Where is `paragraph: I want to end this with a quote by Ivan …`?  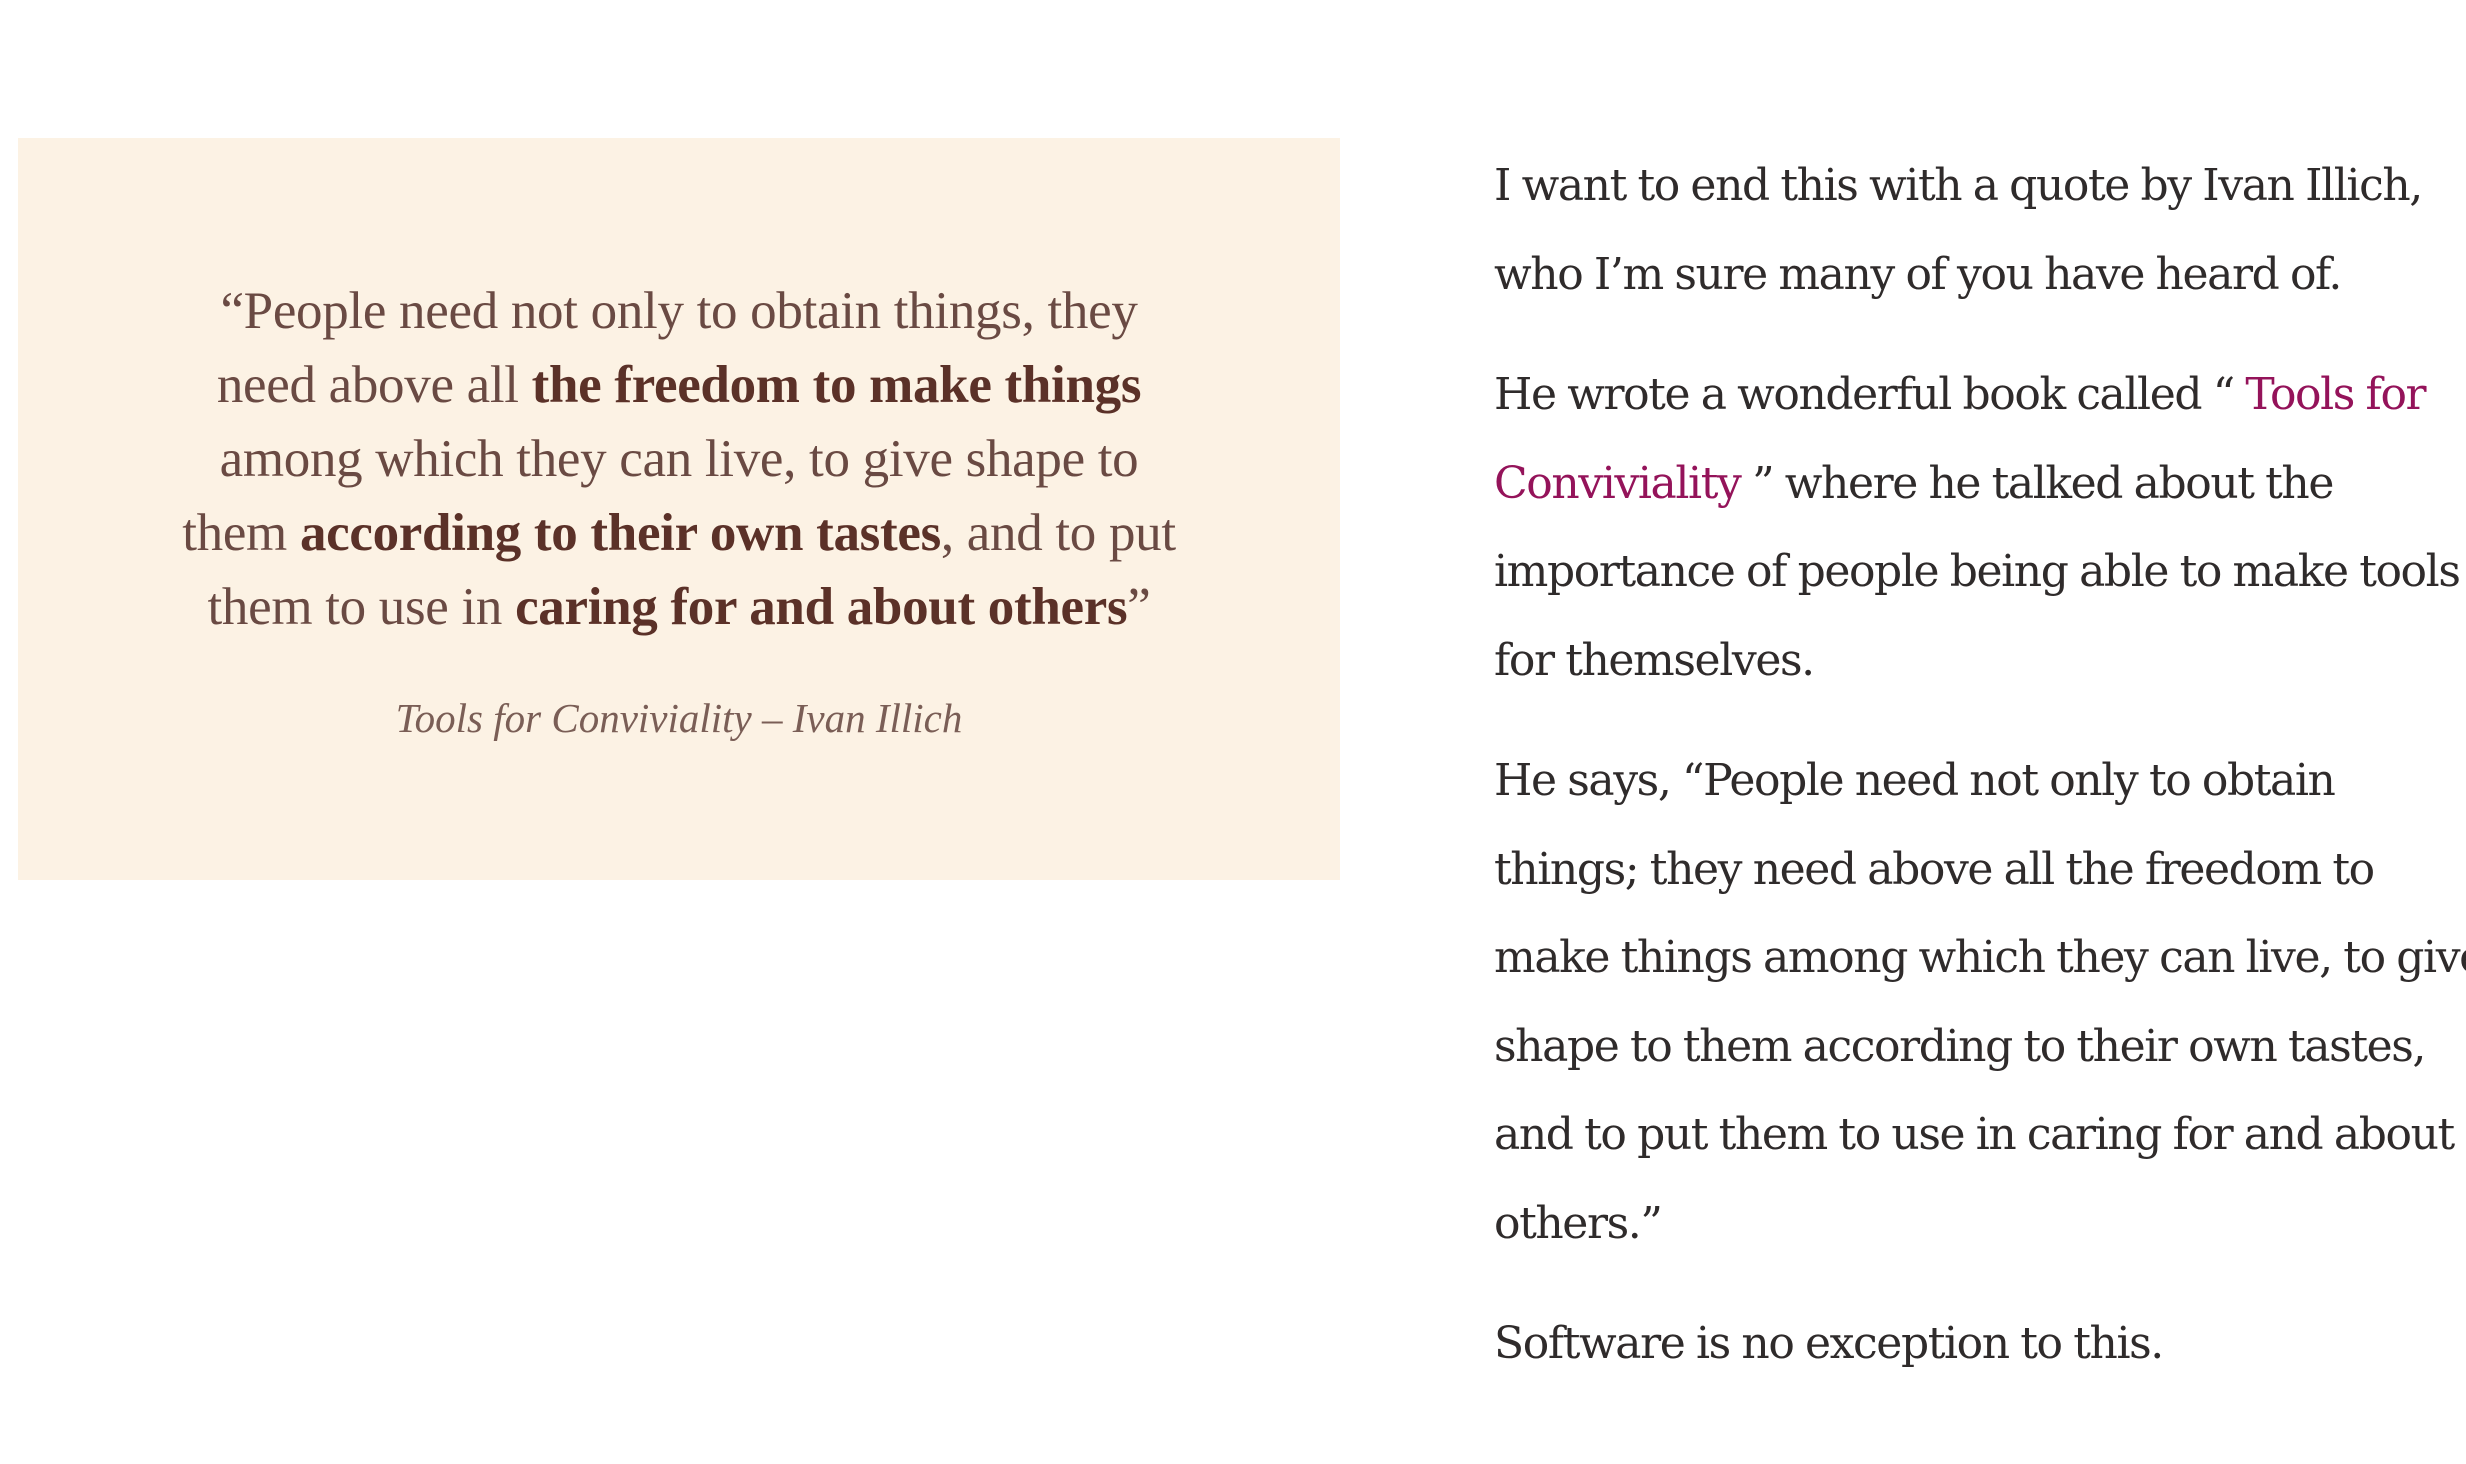 paragraph: I want to end this with a quote by Ivan … is located at coordinates (1974, 230).